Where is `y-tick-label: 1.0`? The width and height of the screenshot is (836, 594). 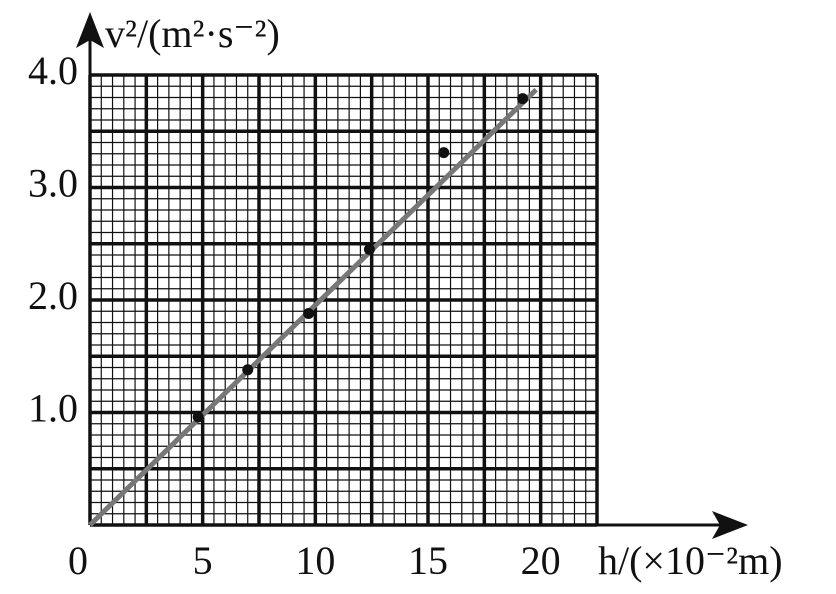 y-tick-label: 1.0 is located at coordinates (53, 408).